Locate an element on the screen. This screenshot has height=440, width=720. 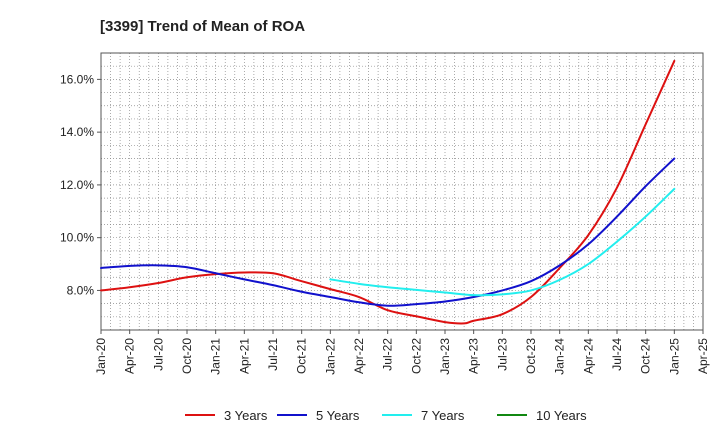
y-tick-label: 8.0% is located at coordinates (81, 290).